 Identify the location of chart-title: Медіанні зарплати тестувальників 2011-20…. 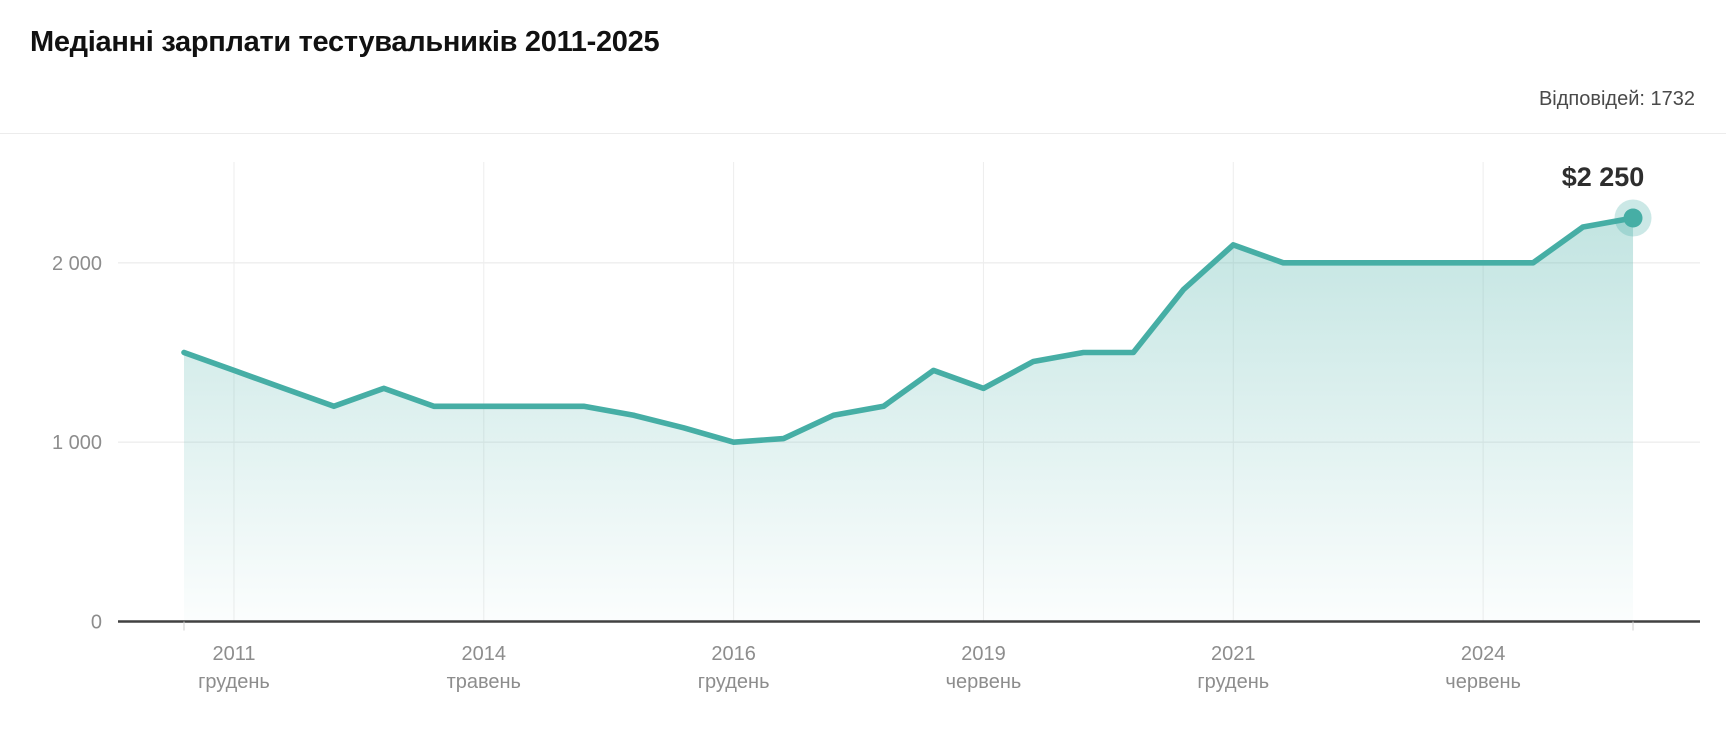
(345, 42).